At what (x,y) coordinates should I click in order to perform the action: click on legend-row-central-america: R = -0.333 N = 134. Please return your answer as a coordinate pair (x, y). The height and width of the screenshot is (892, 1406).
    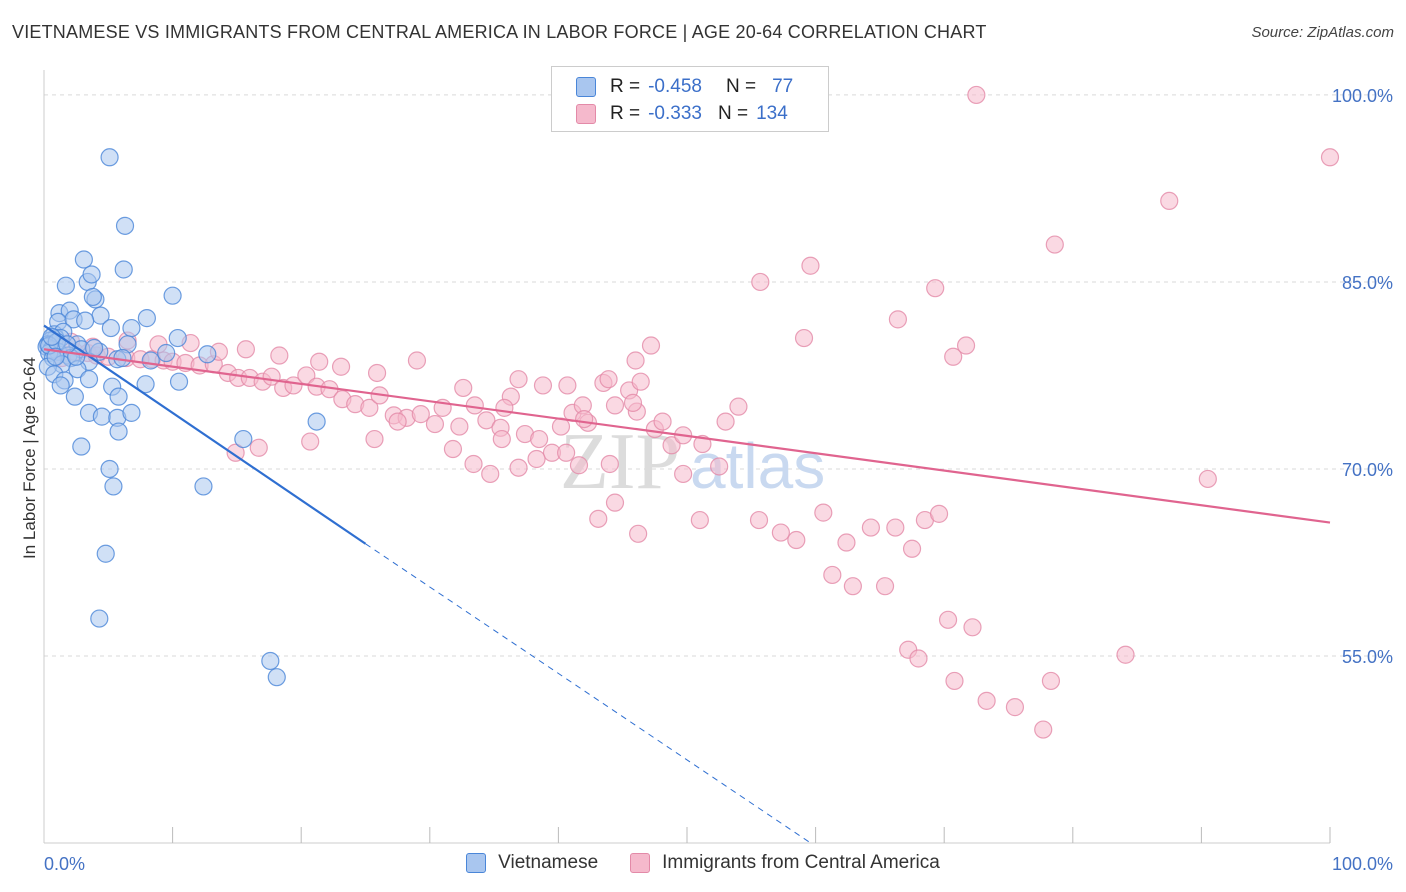
    Looking at the image, I should click on (682, 114).